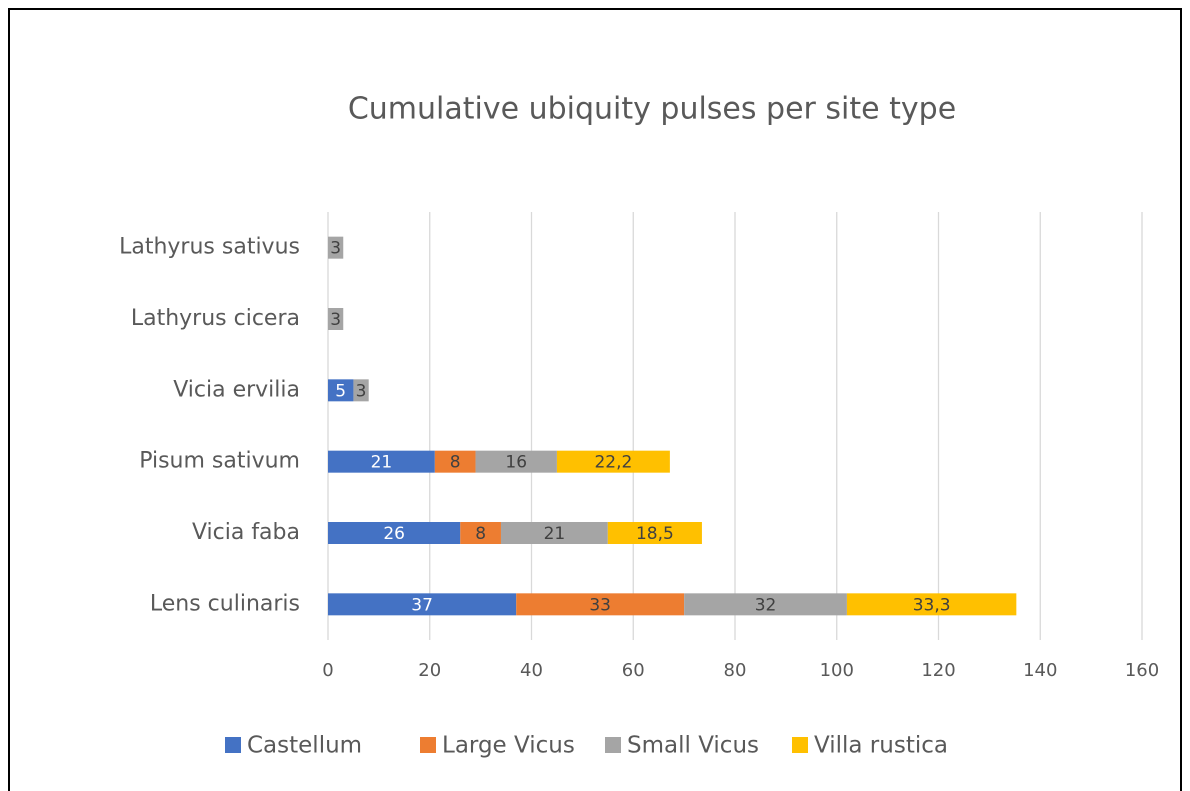 This screenshot has height=791, width=1190. I want to click on y-tick-label: Lathyrus sativus, so click(209, 247).